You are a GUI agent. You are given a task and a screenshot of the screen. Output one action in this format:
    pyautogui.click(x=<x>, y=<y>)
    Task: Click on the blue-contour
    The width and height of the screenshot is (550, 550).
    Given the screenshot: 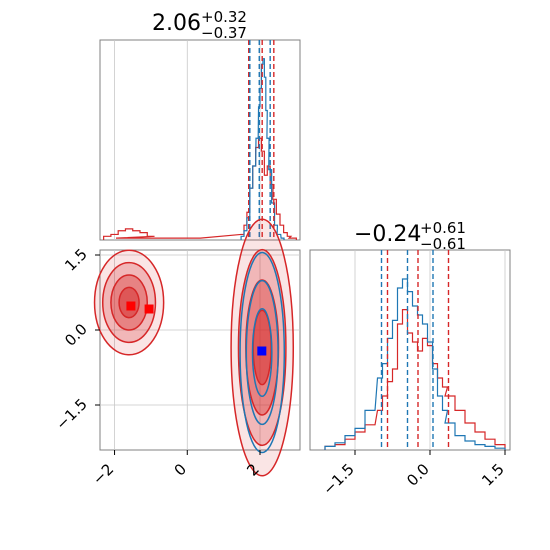 What is the action you would take?
    pyautogui.click(x=262, y=352)
    